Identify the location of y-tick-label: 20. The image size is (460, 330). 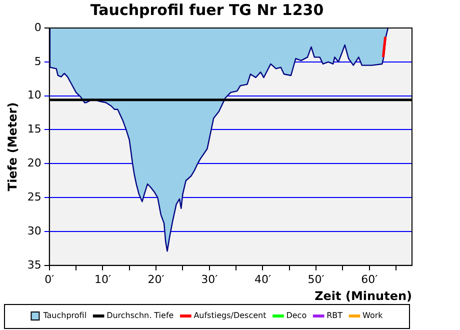
(34, 163).